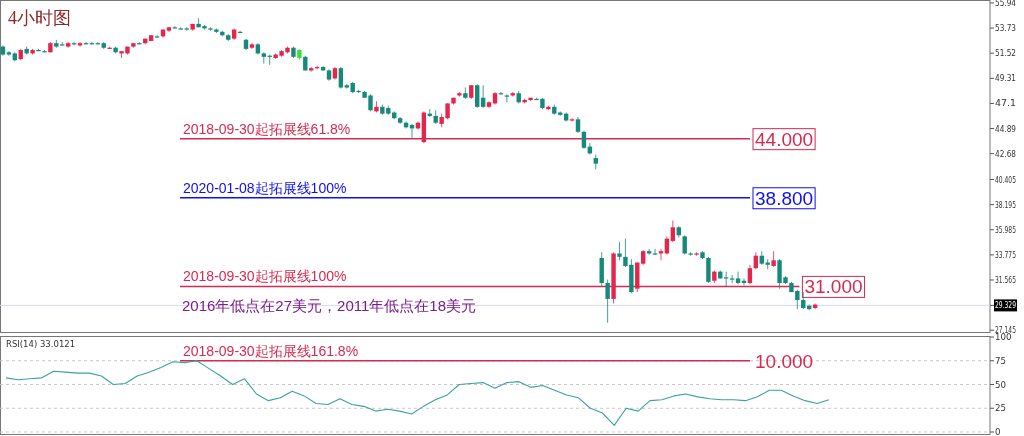 The image size is (1024, 436). Describe the element at coordinates (784, 139) in the screenshot. I see `annotation: 44.000` at that location.